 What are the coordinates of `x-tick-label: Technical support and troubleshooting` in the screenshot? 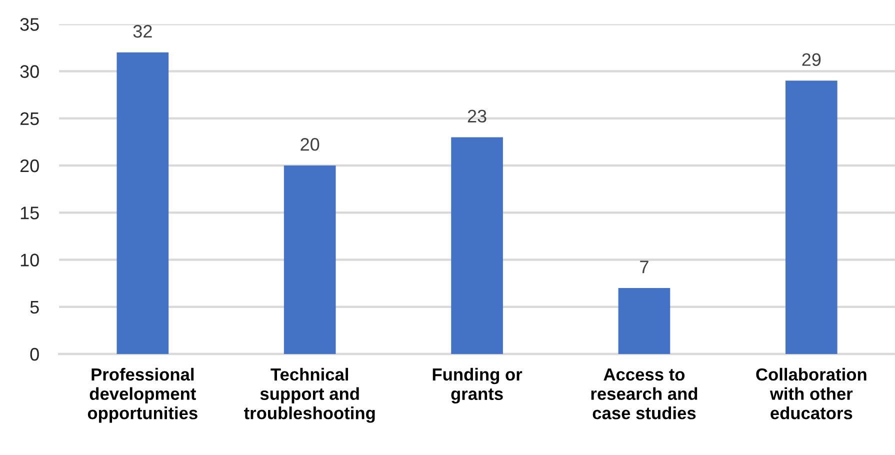 It's located at (309, 395).